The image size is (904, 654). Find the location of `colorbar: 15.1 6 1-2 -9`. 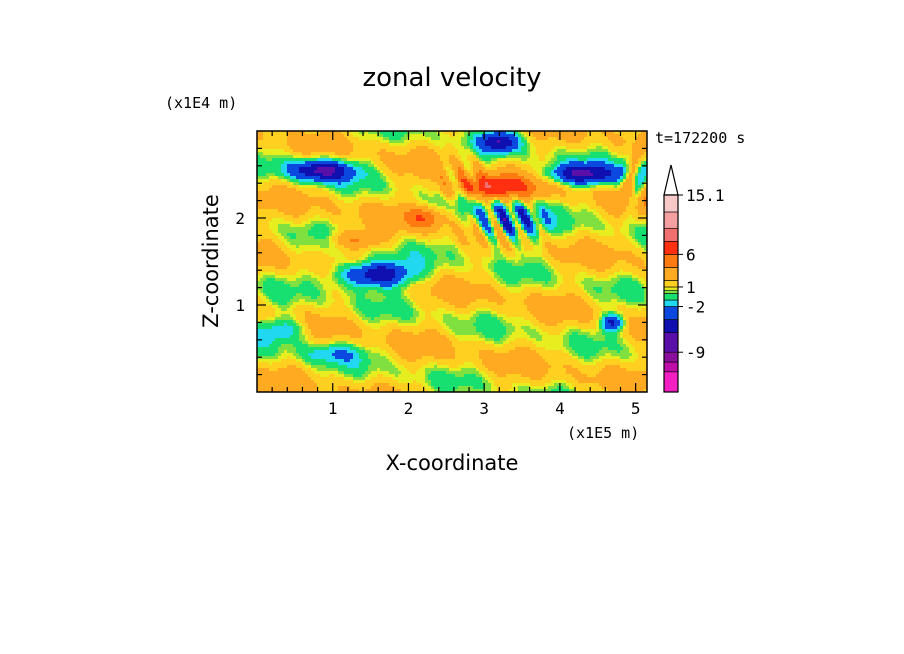

colorbar: 15.1 6 1-2 -9 is located at coordinates (694, 278).